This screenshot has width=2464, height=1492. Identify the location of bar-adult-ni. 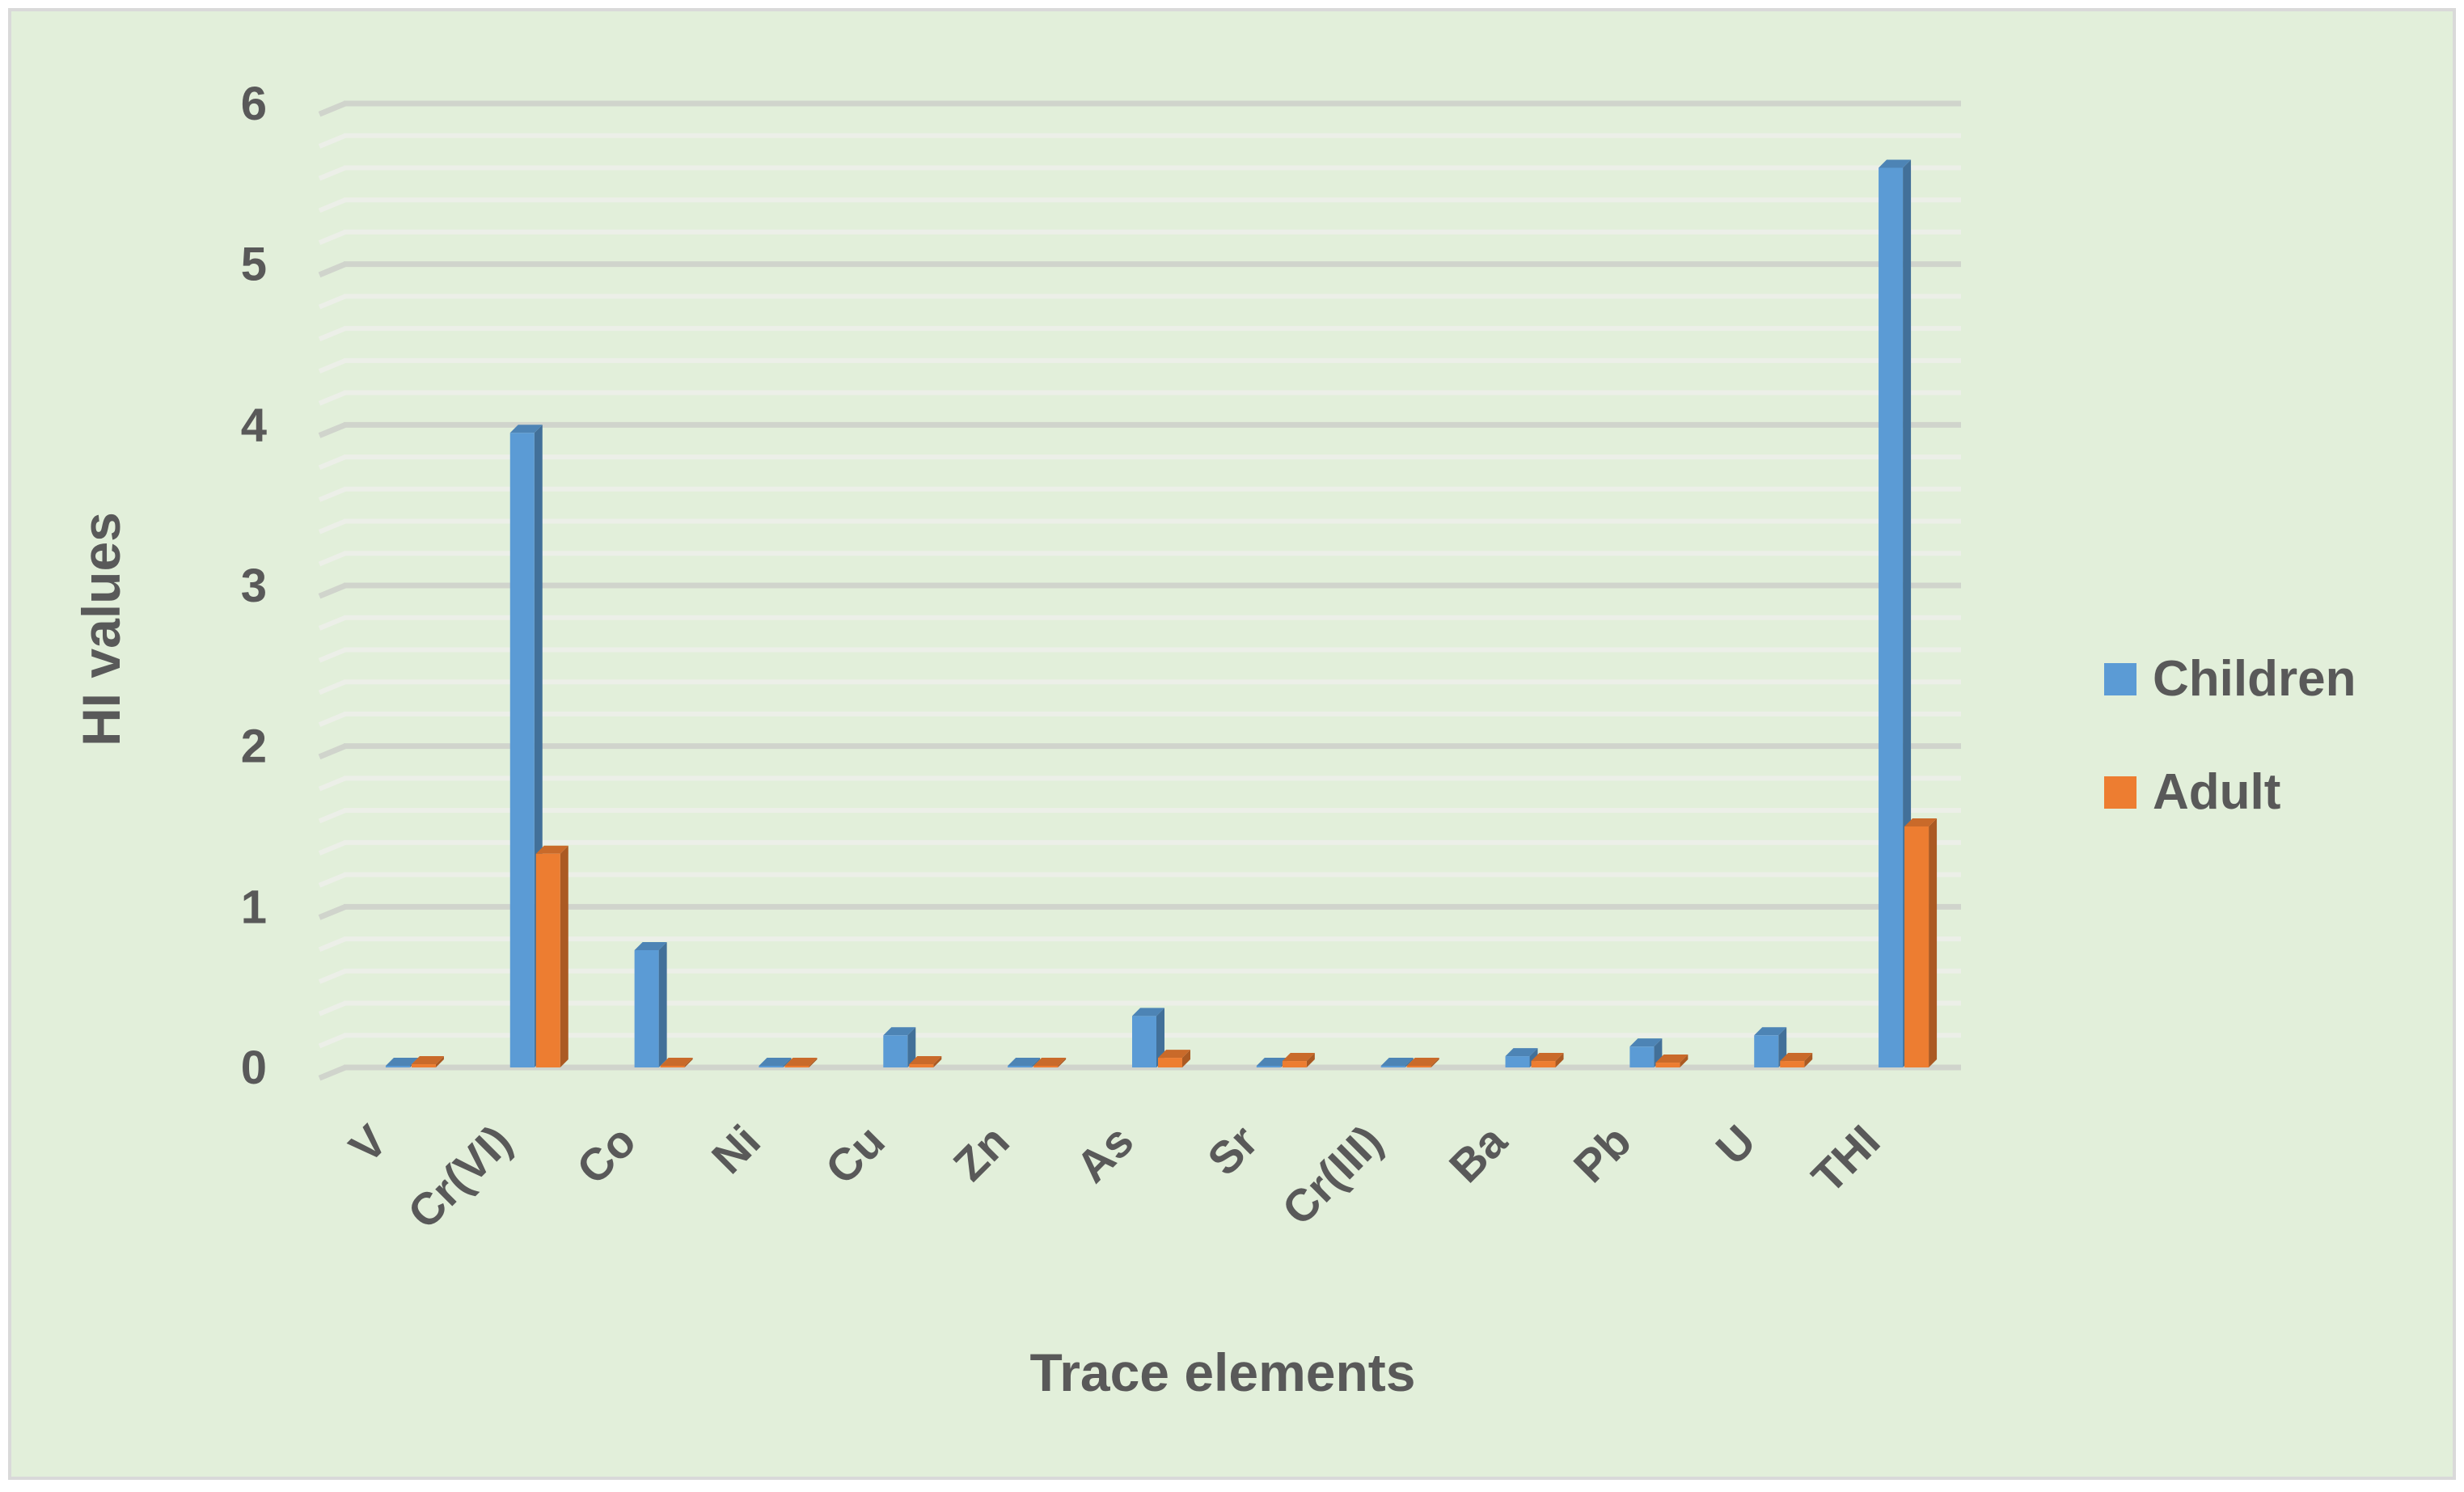
(801, 1062).